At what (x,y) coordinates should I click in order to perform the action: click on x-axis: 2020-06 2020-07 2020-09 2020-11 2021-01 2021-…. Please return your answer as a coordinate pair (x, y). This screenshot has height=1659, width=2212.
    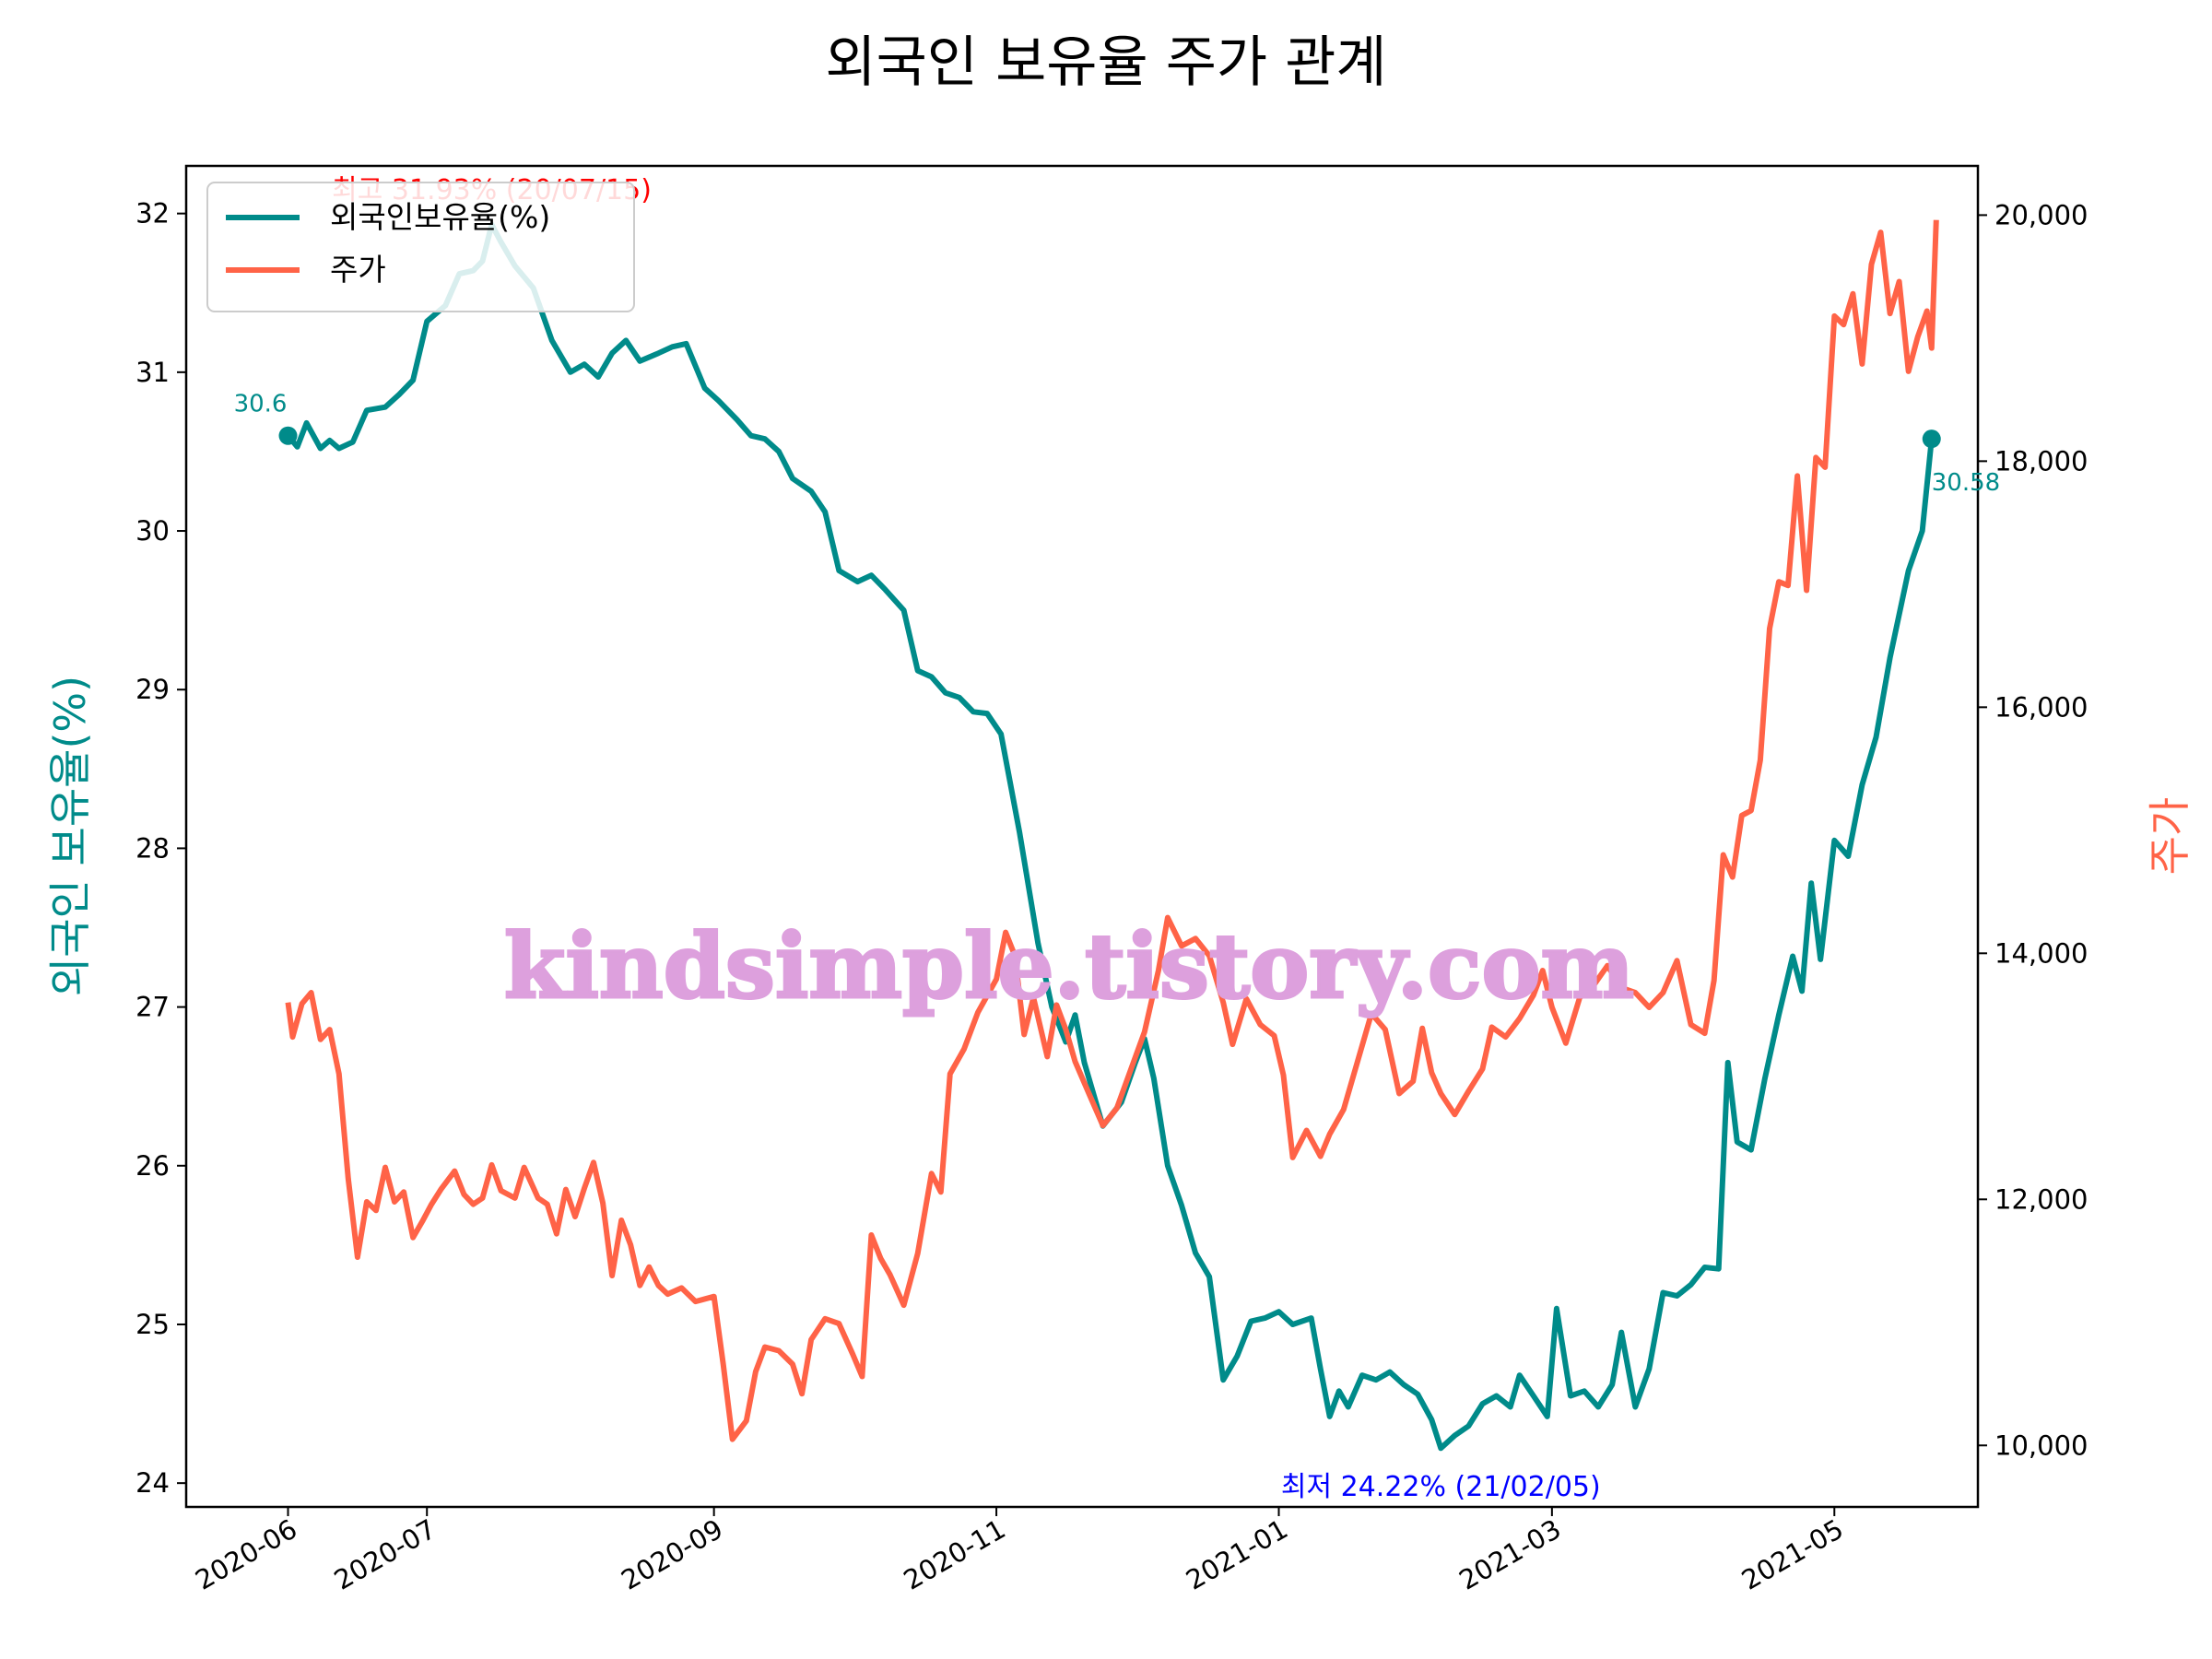
    Looking at the image, I should click on (1019, 1551).